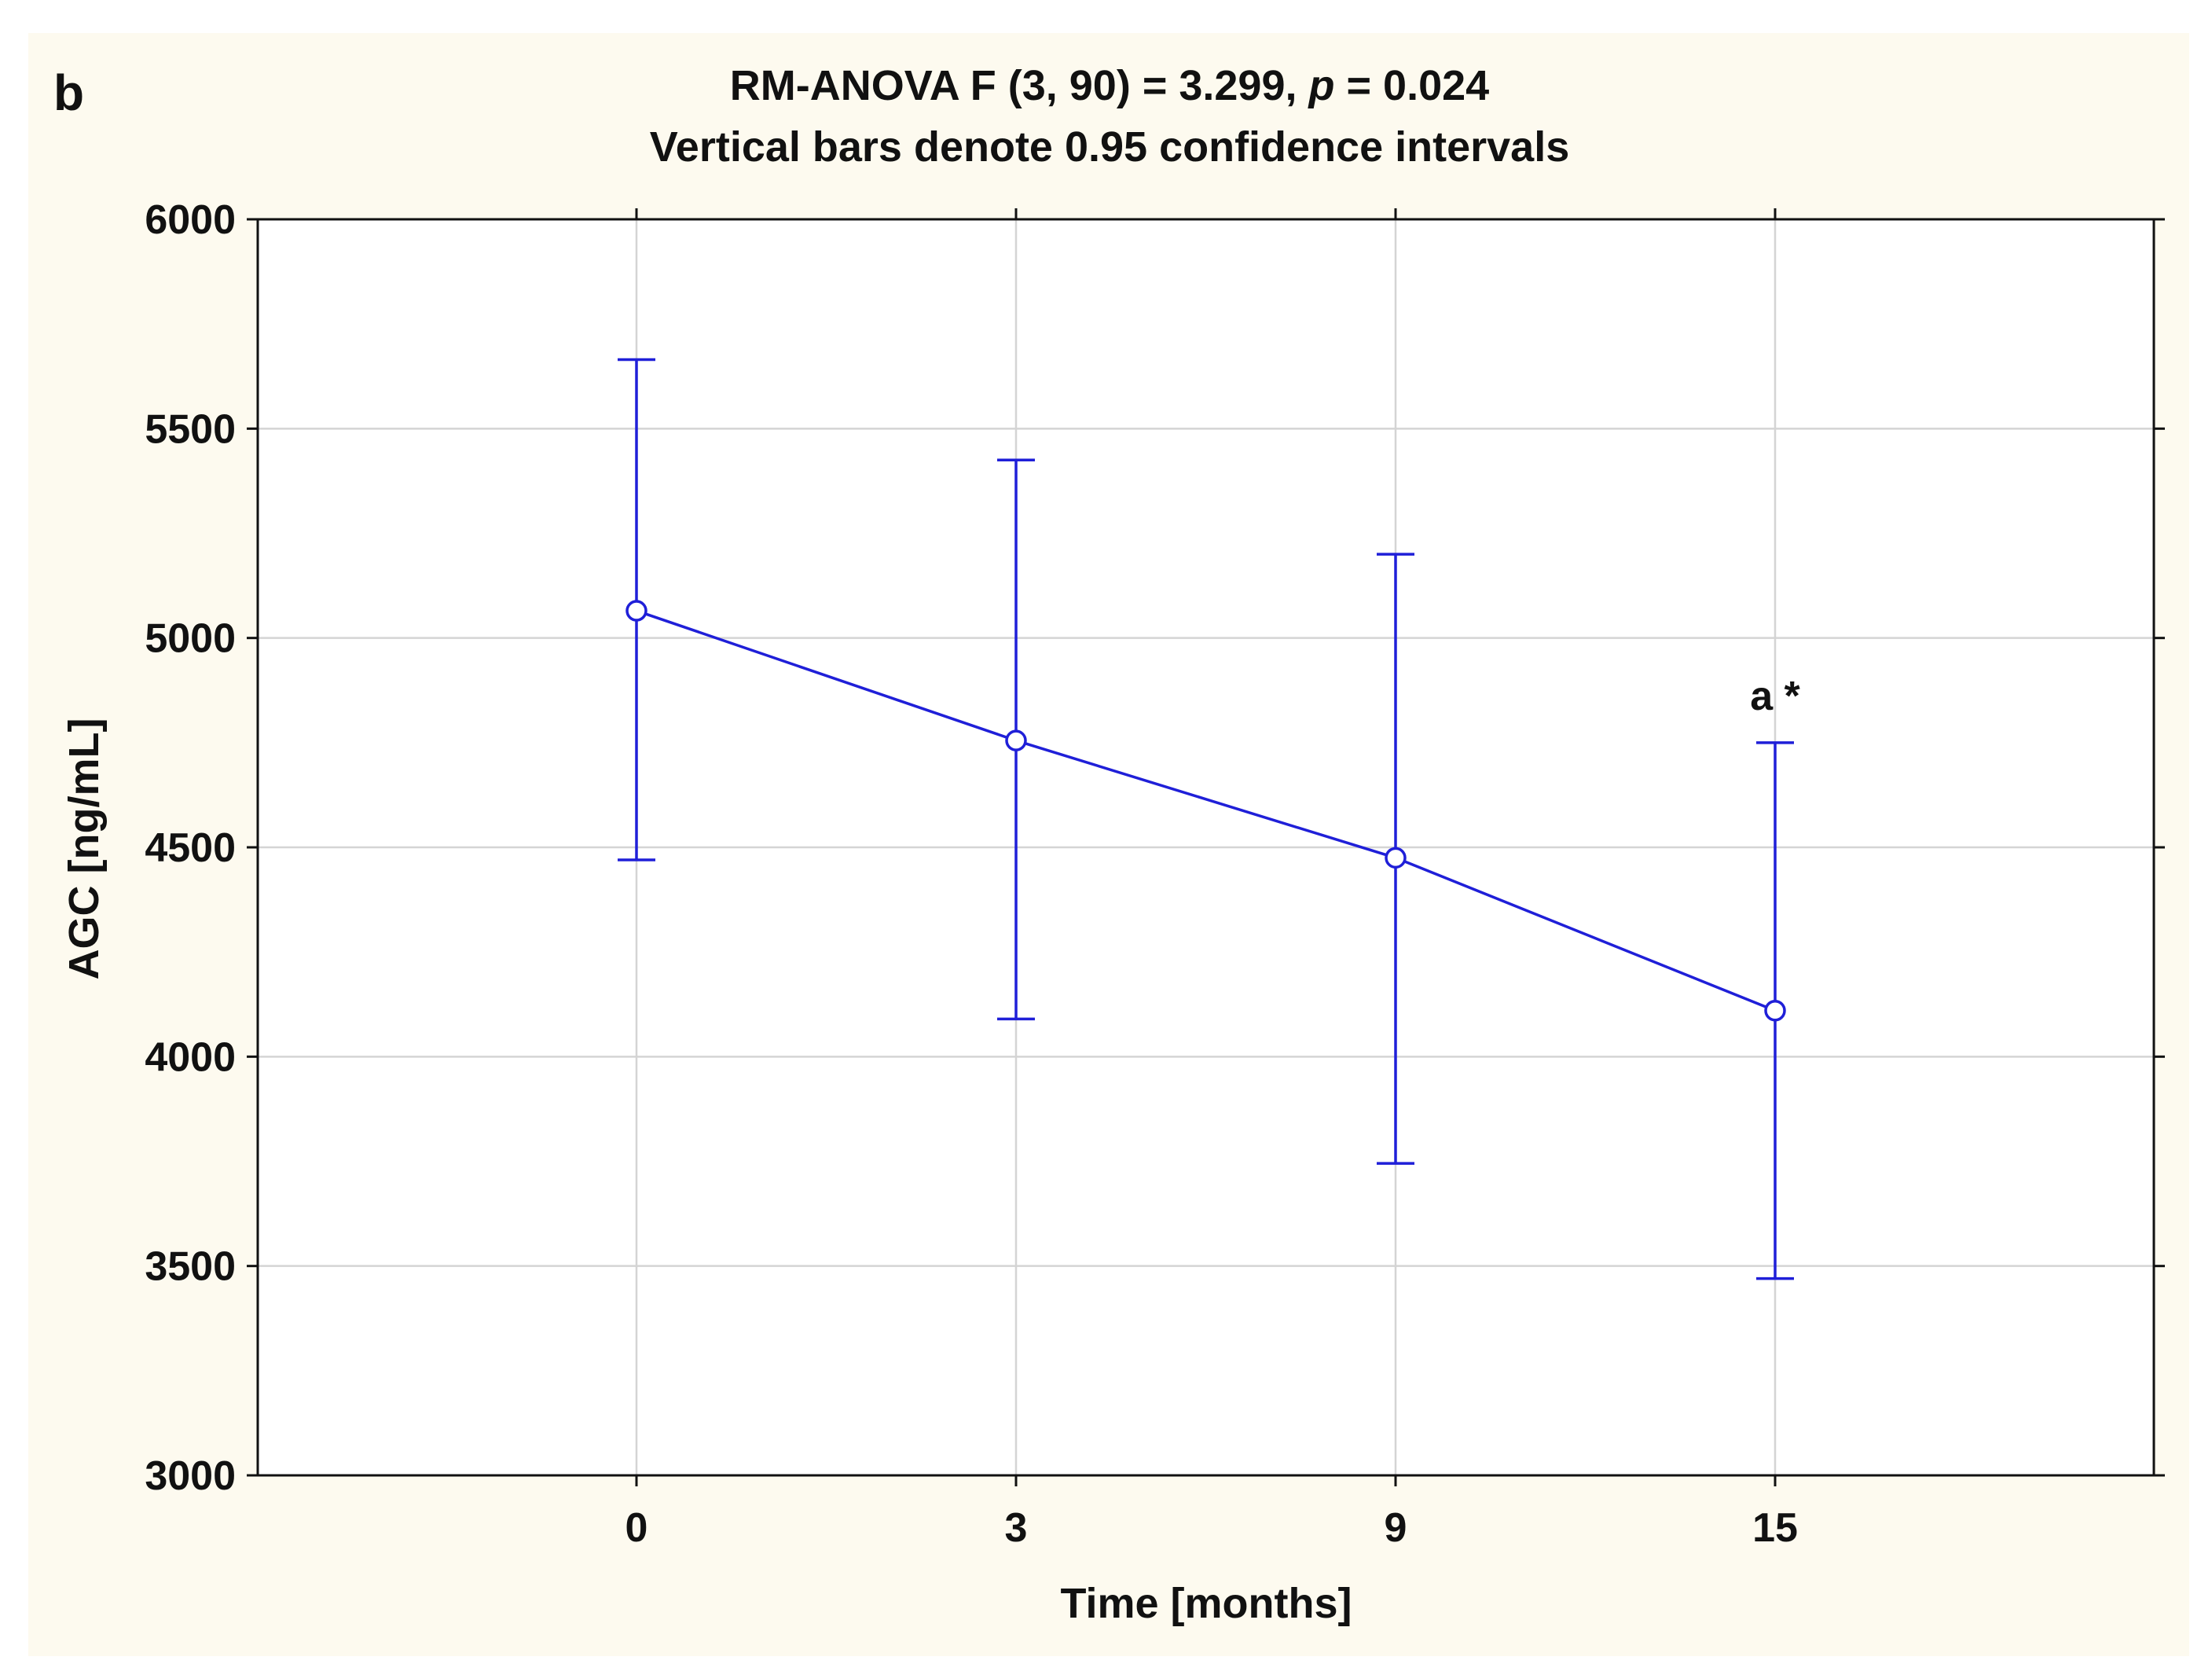 The image size is (2212, 1675). What do you see at coordinates (190, 639) in the screenshot?
I see `y-tick-label: 5000` at bounding box center [190, 639].